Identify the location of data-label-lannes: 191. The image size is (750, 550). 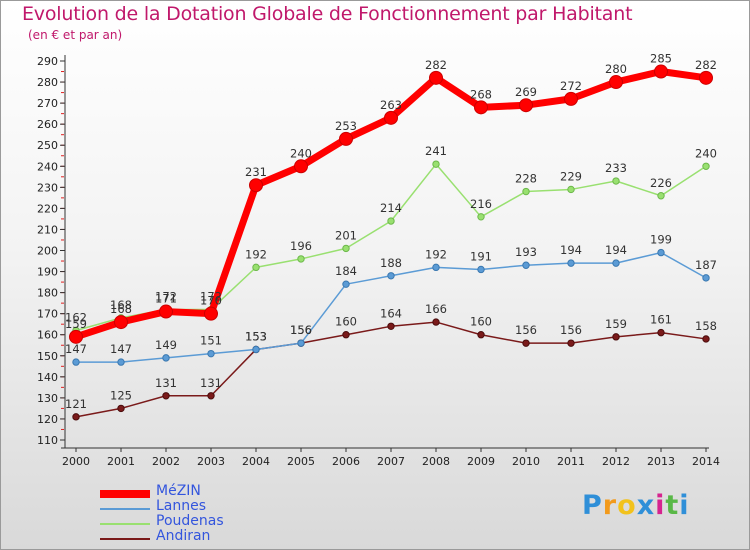
(481, 256).